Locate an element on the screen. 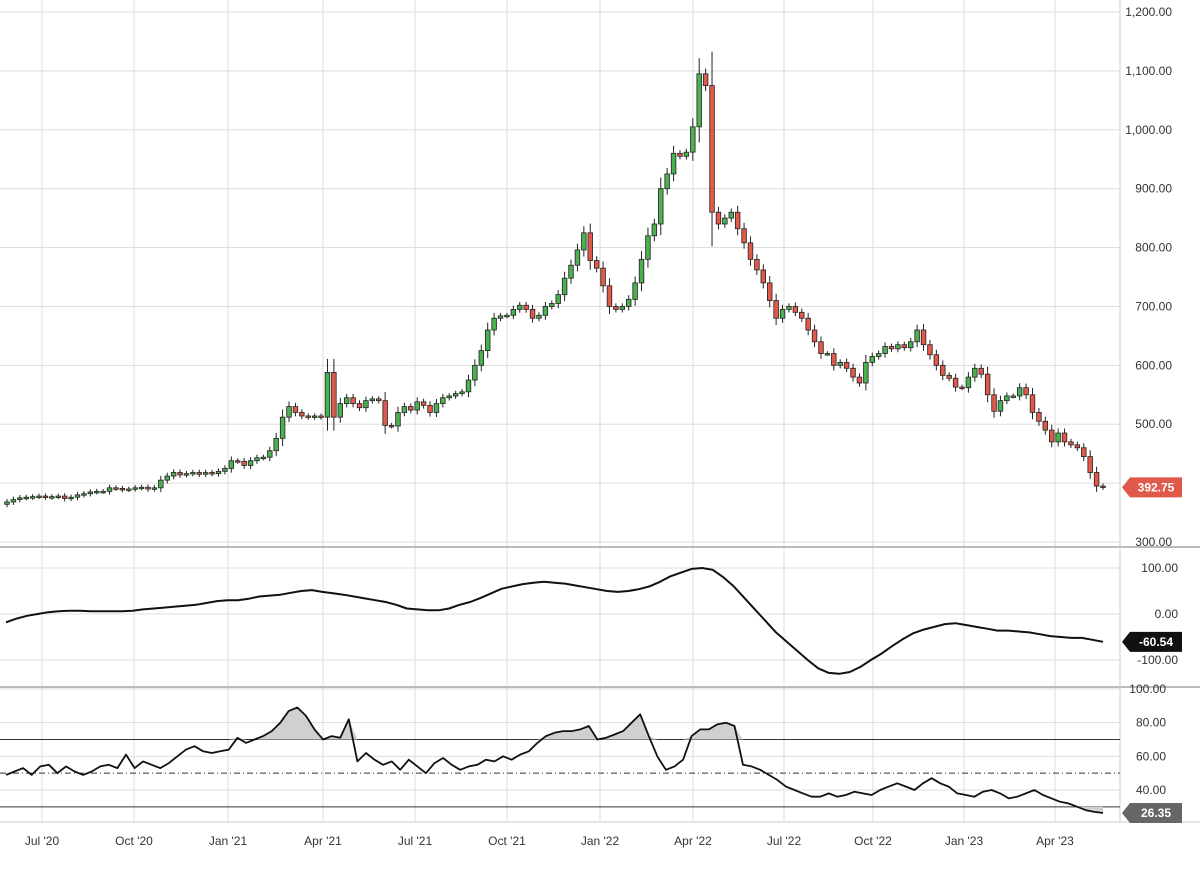  x-tick-label: Oct '21 is located at coordinates (507, 841).